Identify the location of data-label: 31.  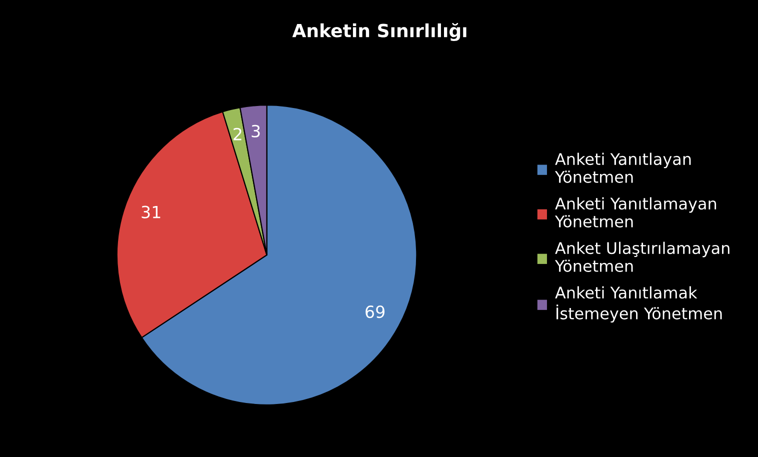
(151, 212).